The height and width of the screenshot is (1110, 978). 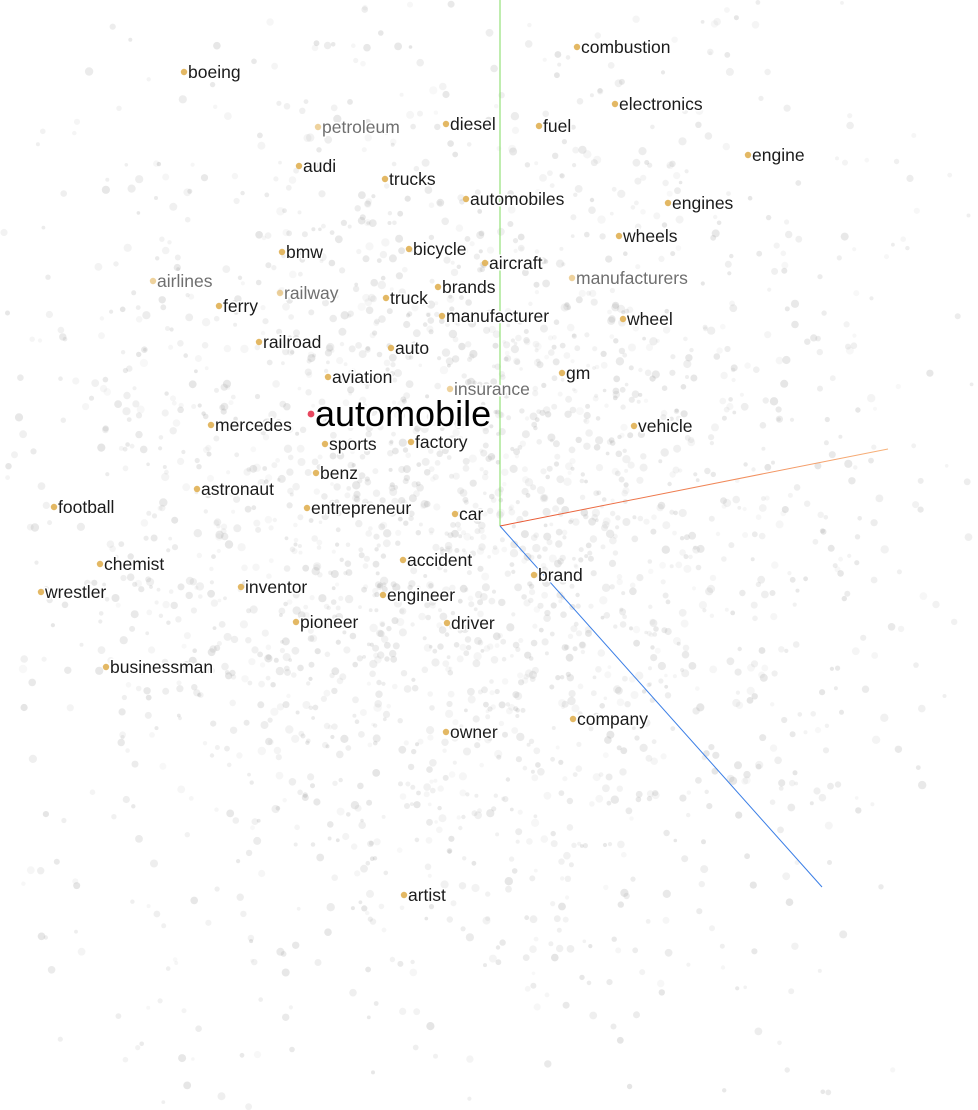 What do you see at coordinates (442, 442) in the screenshot?
I see `neighbor-label-factory: factory` at bounding box center [442, 442].